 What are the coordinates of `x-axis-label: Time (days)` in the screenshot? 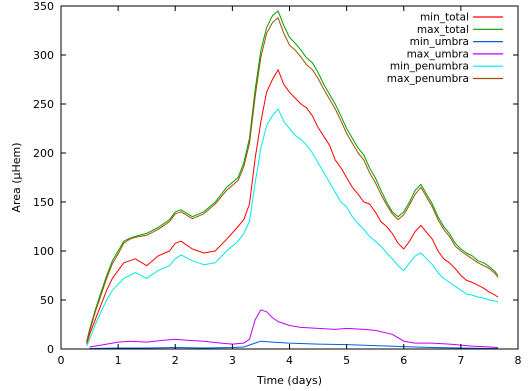 It's located at (289, 380).